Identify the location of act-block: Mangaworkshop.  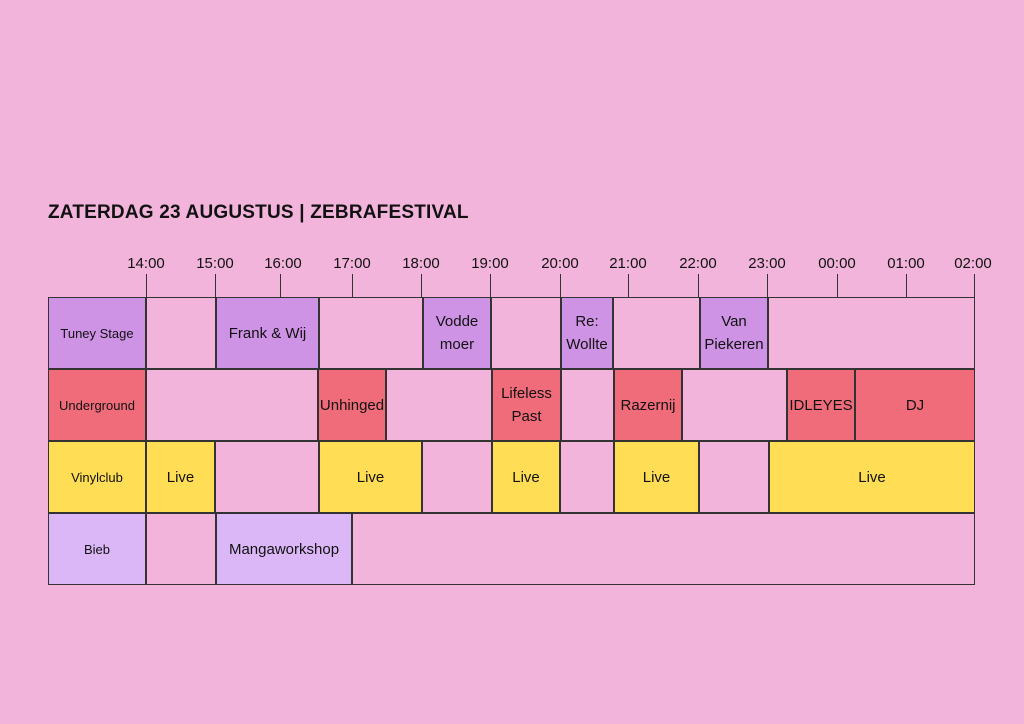
(284, 549).